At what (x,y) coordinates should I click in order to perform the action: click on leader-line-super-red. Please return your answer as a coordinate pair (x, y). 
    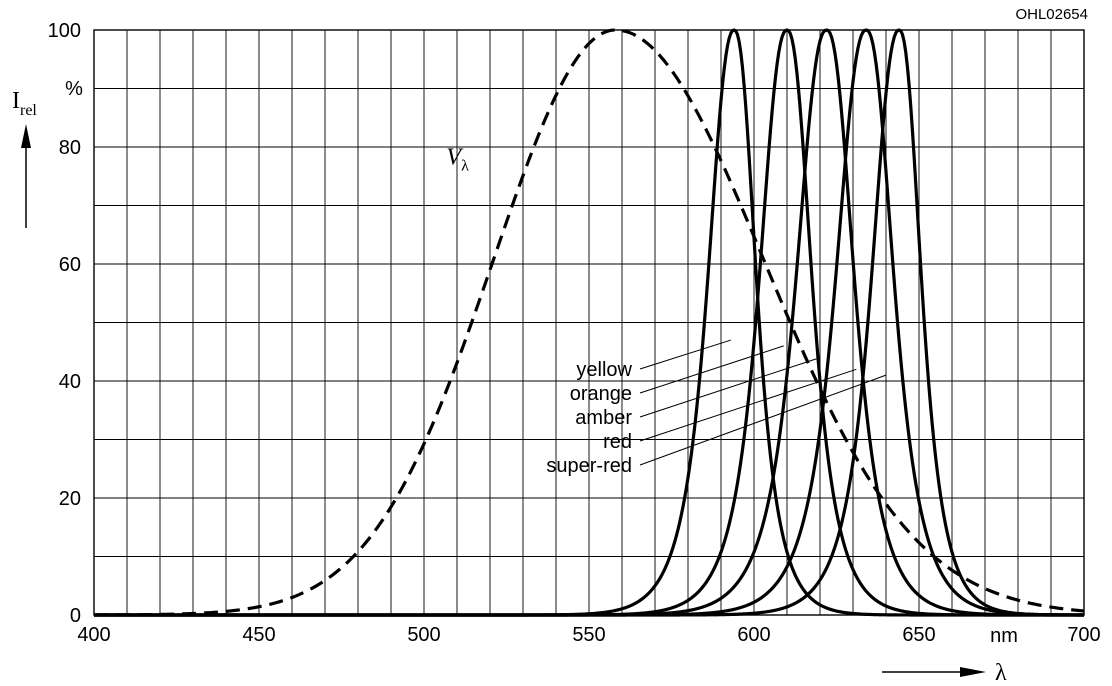
    Looking at the image, I should click on (763, 420).